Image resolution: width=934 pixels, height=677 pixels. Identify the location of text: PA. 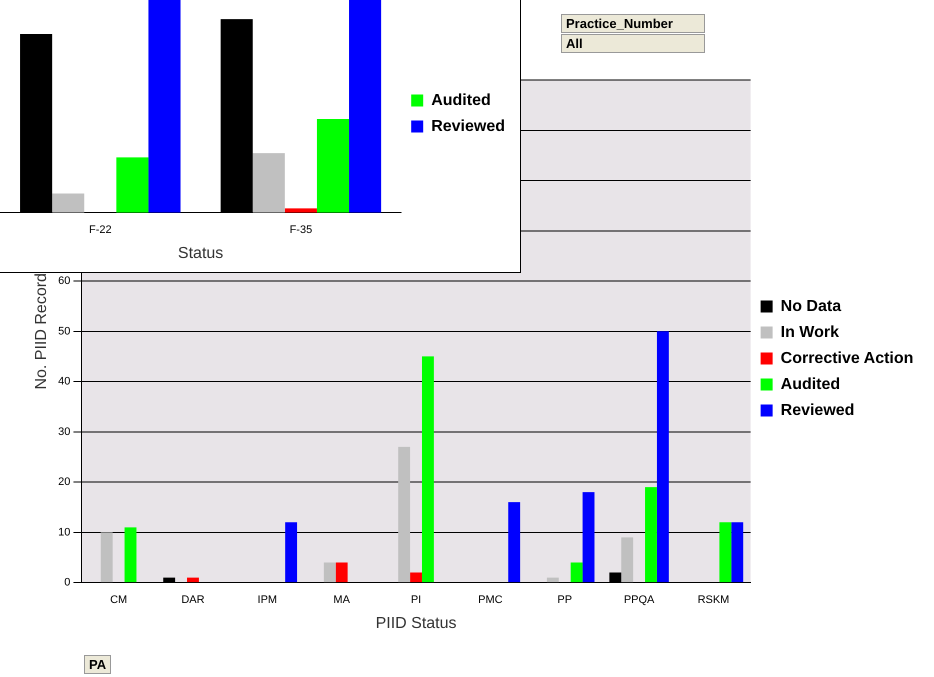
(98, 664).